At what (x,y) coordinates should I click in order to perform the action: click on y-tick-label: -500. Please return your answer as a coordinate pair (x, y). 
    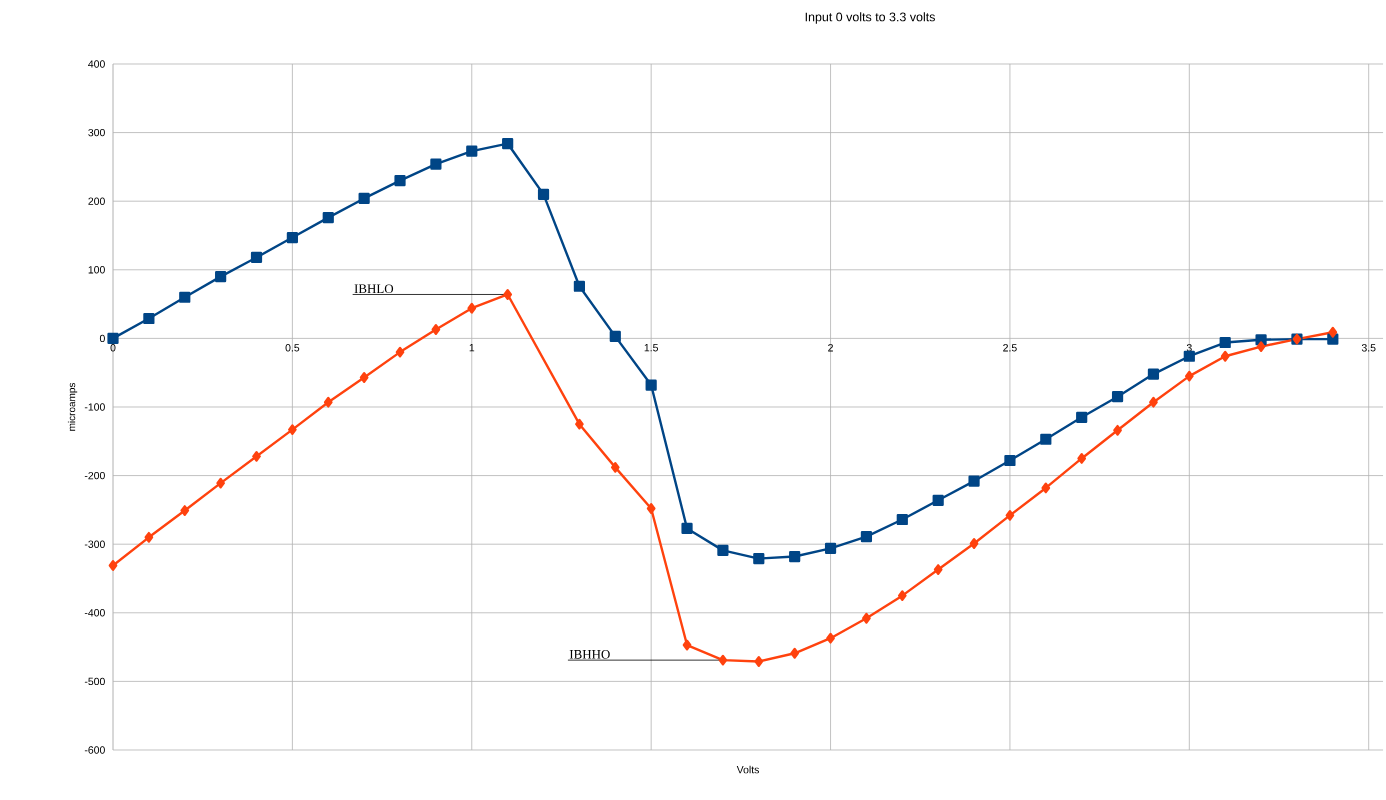
    Looking at the image, I should click on (94, 681).